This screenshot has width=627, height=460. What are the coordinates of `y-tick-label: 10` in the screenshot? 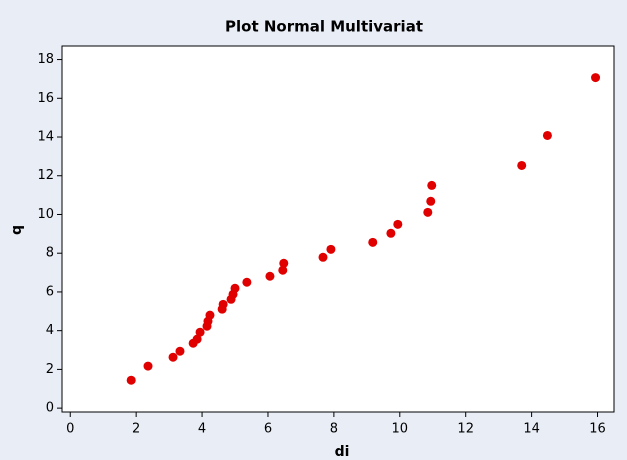 It's located at (45, 214).